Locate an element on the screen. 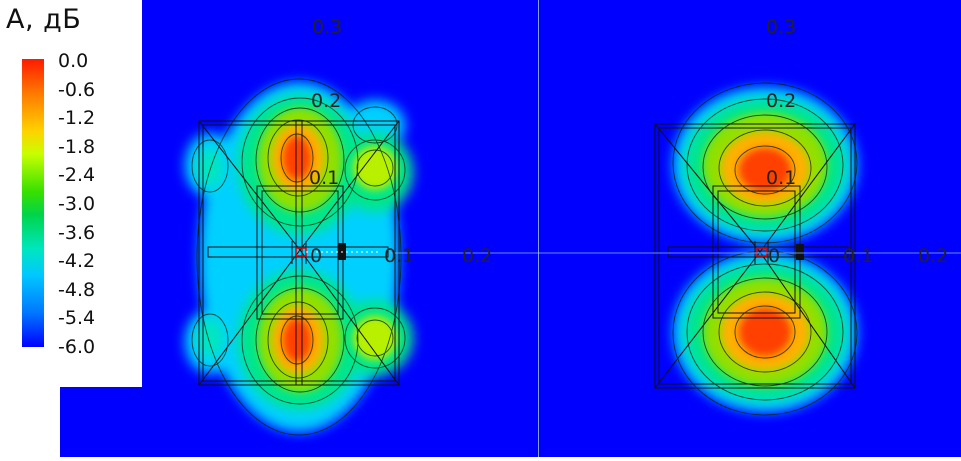 The width and height of the screenshot is (961, 461). right-feed-point is located at coordinates (762, 252).